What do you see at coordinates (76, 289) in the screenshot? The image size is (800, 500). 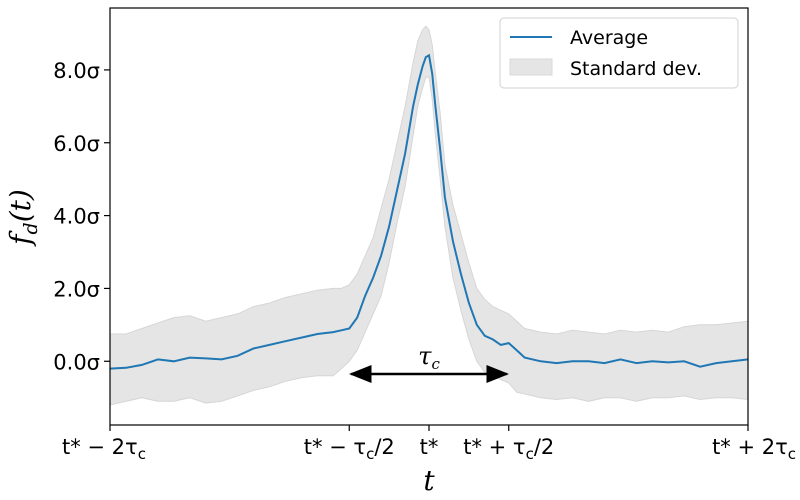 I see `y-tick-label: 2.0σ` at bounding box center [76, 289].